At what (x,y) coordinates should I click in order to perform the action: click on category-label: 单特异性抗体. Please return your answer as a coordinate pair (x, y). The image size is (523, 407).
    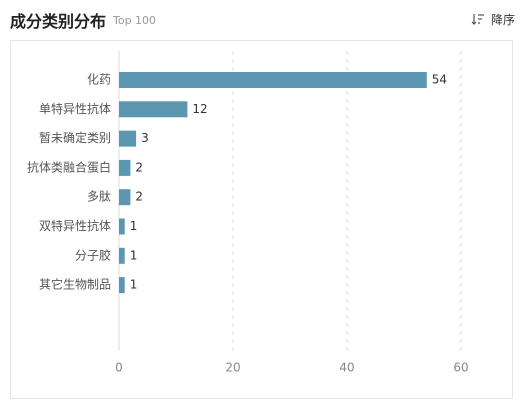
    Looking at the image, I should click on (75, 108).